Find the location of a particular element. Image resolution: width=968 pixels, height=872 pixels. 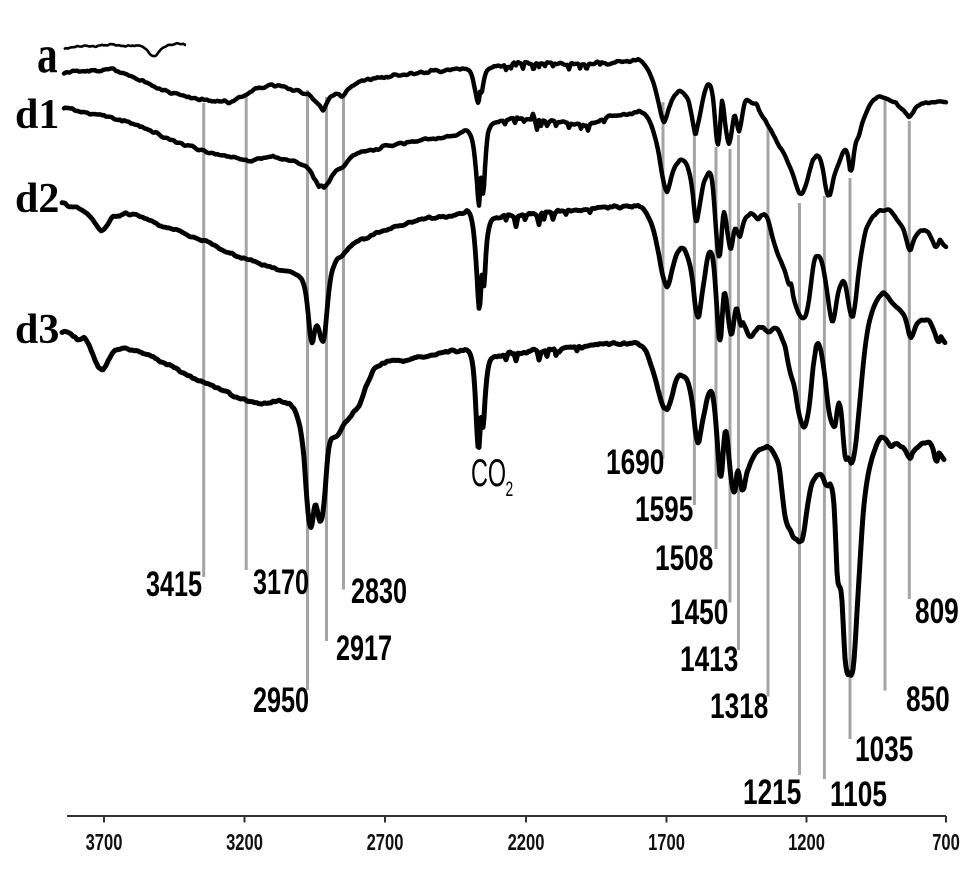

svg-text: 1413 is located at coordinates (709, 659).